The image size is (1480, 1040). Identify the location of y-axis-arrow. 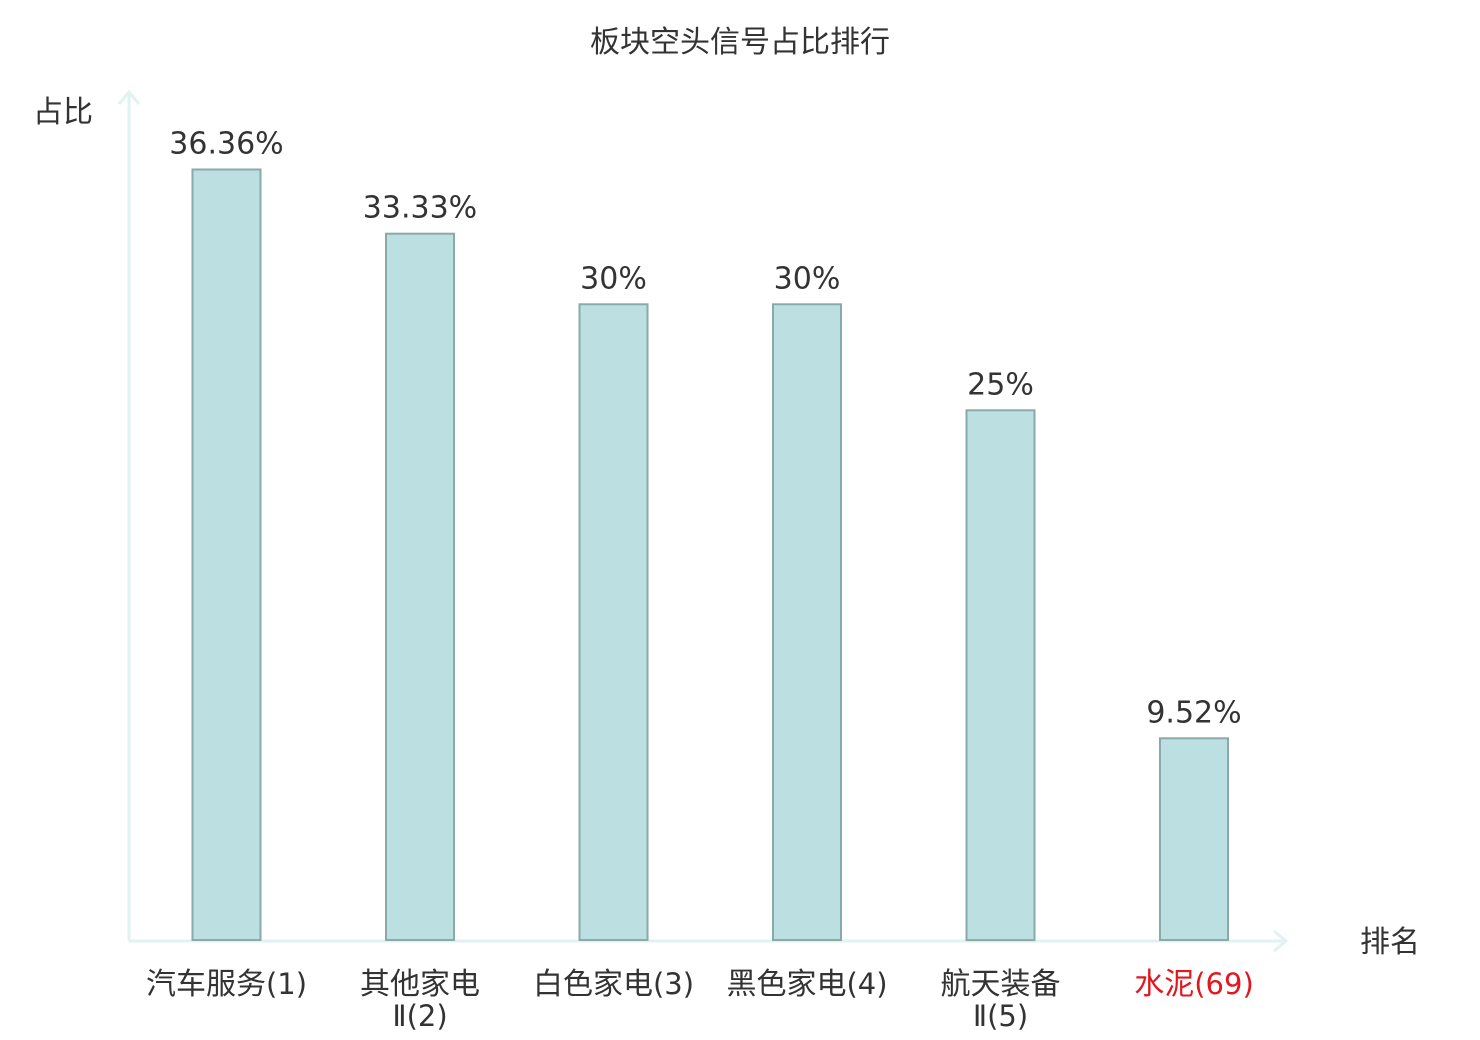
(129, 97).